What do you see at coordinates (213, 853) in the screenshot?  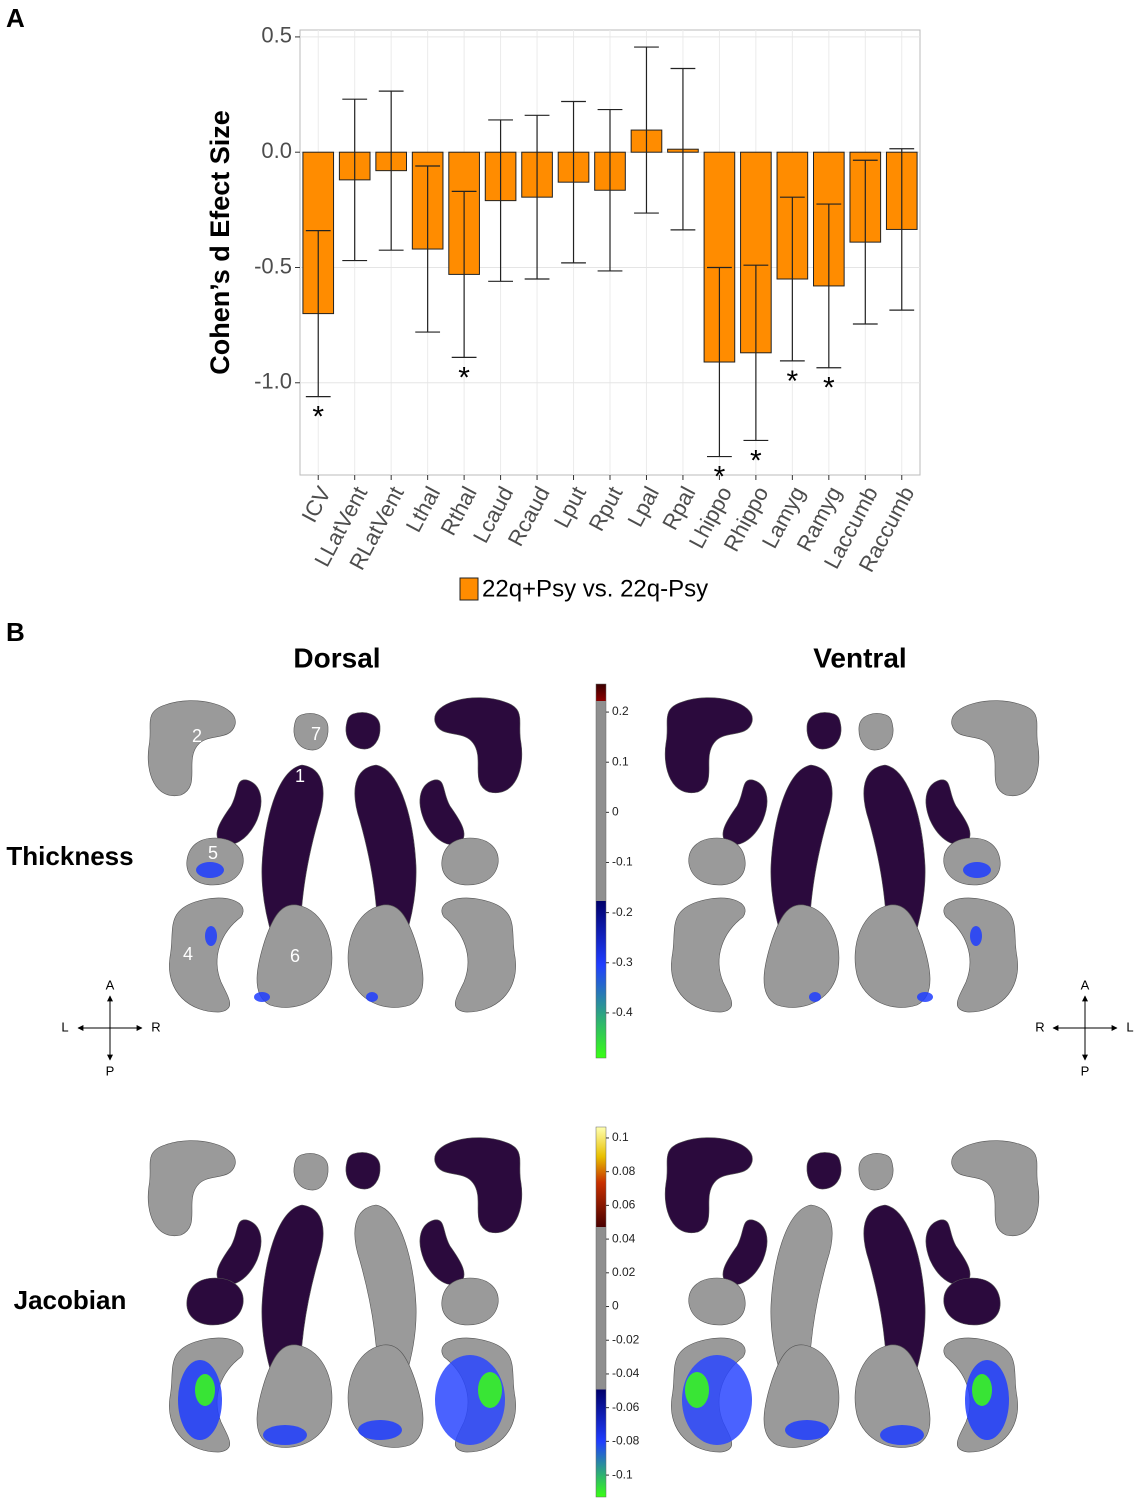 I see `structure-label: 5` at bounding box center [213, 853].